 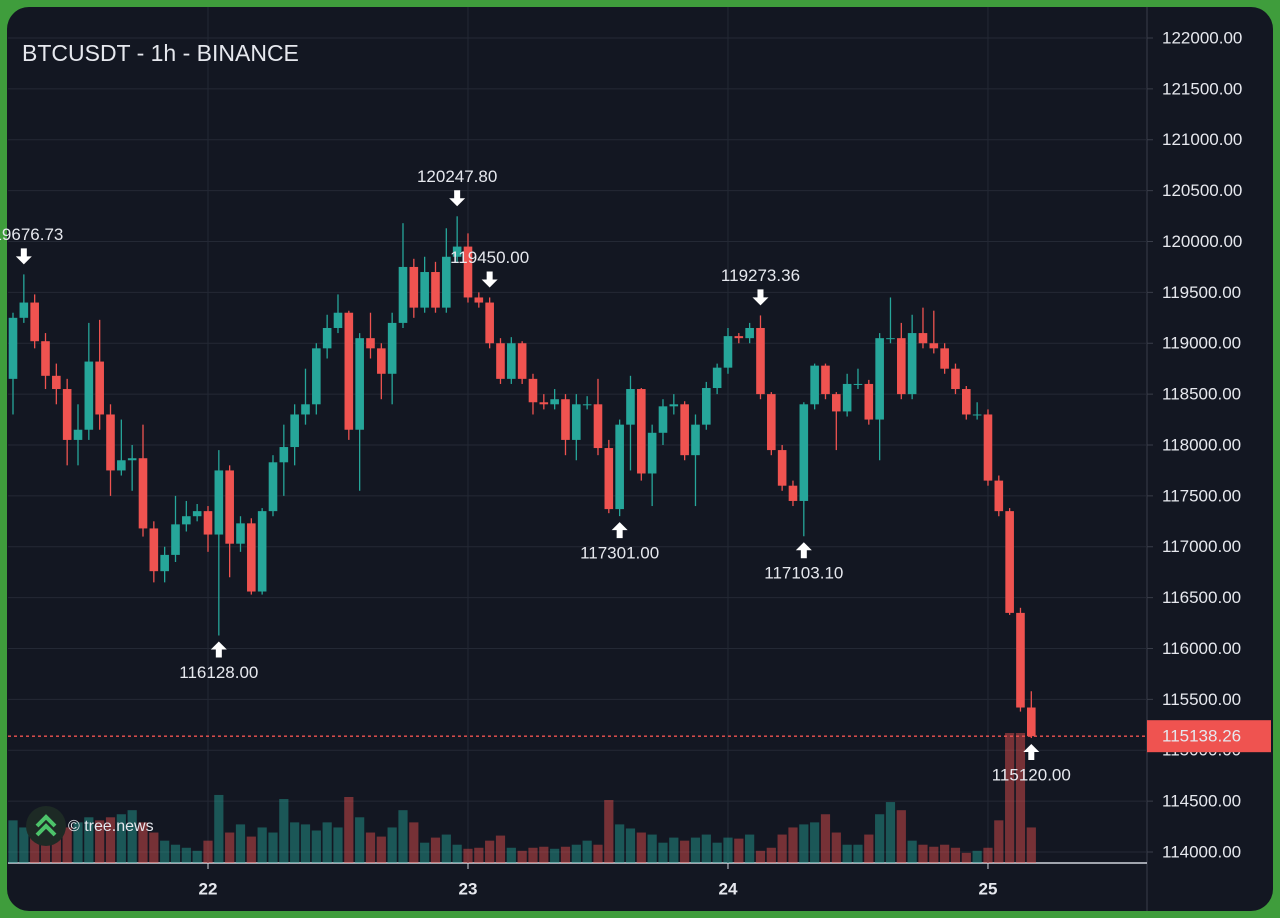 I want to click on watermark: © tree.news, so click(x=90, y=826).